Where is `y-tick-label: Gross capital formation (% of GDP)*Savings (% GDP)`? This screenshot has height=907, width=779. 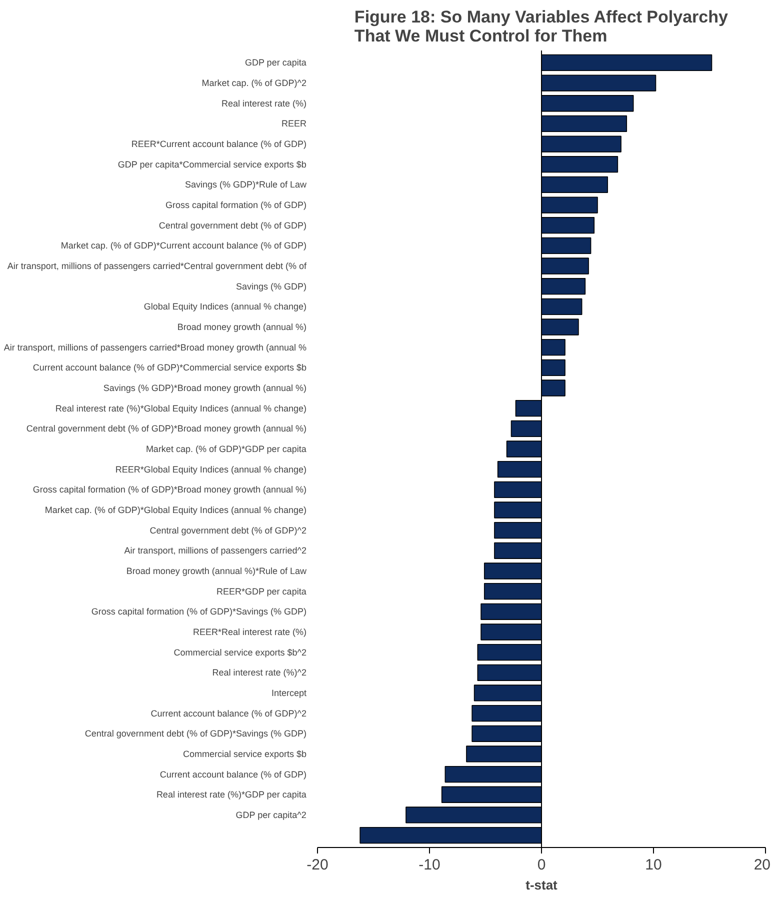
y-tick-label: Gross capital formation (% of GDP)*Savings (% GDP) is located at coordinates (199, 611).